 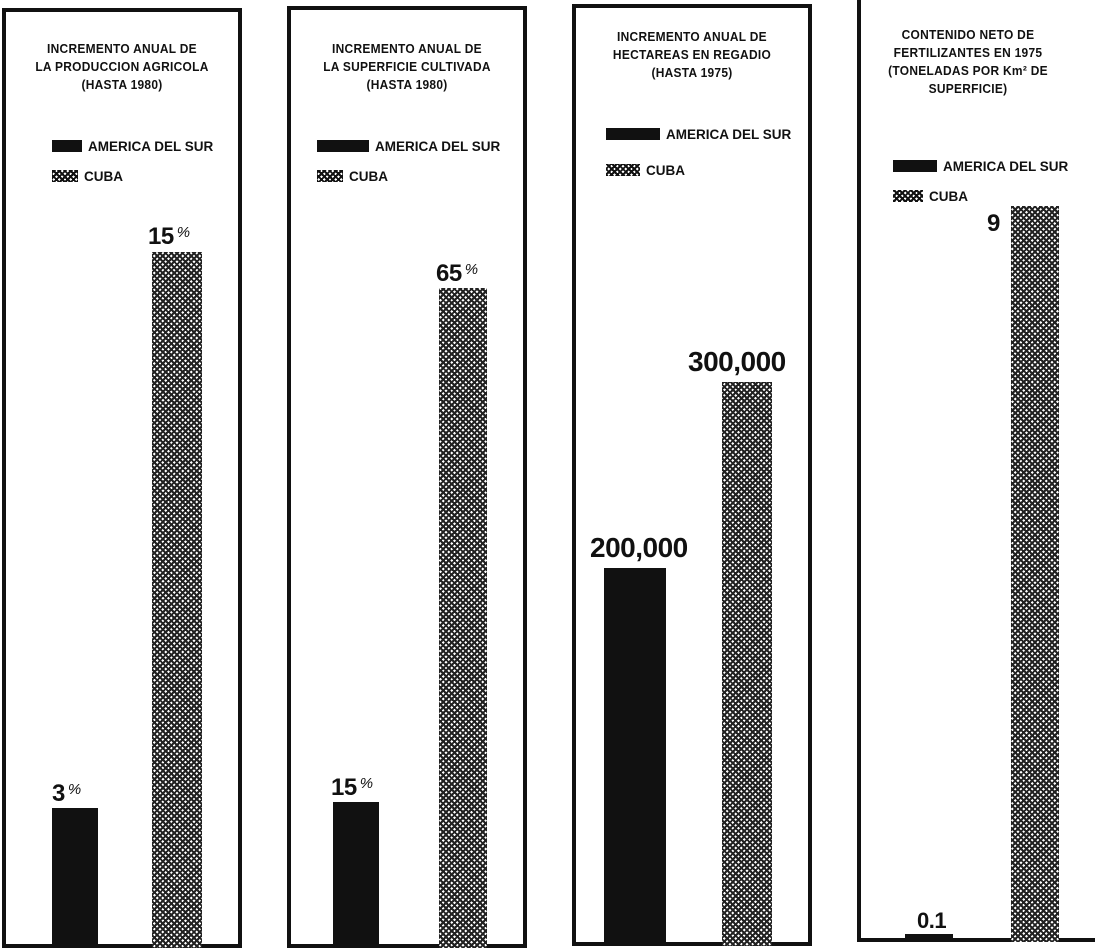 I want to click on bar-value-label: 300,000, so click(x=737, y=362).